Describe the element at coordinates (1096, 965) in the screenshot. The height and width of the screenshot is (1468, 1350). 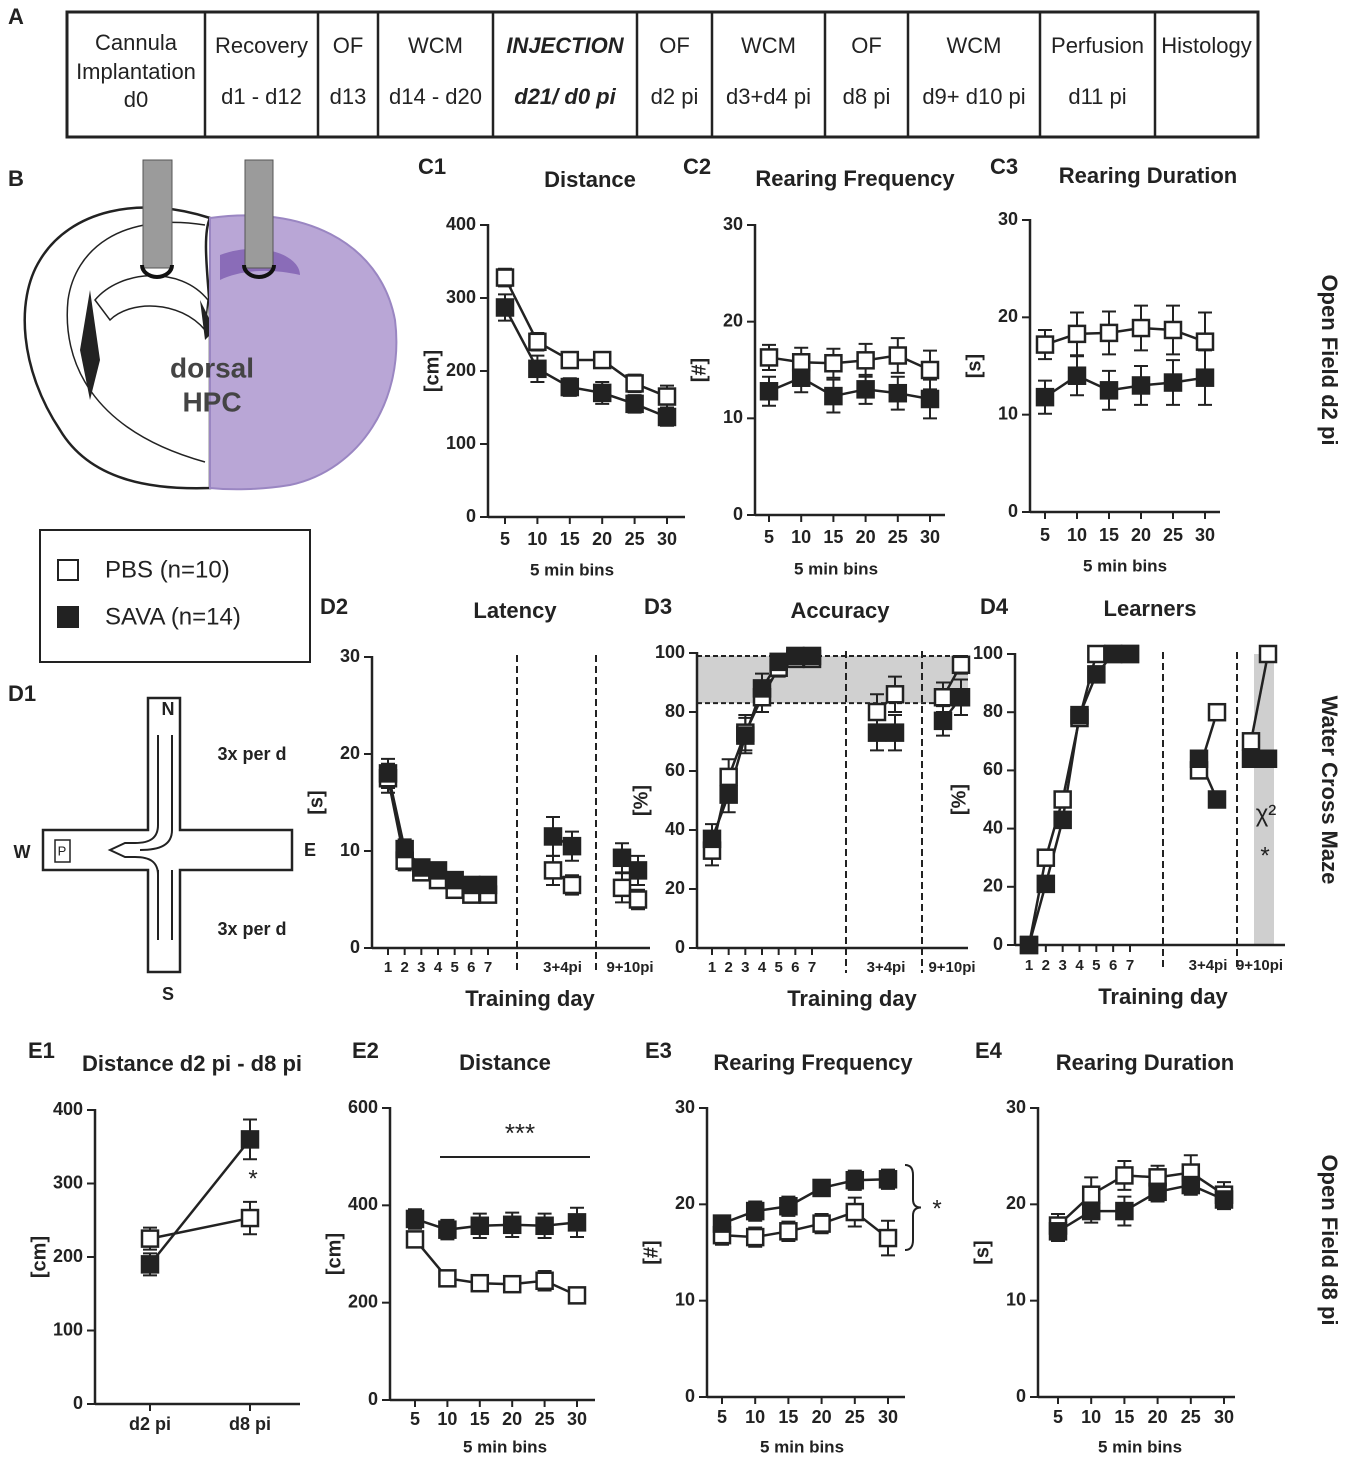
I see `x-tick-label: 5` at that location.